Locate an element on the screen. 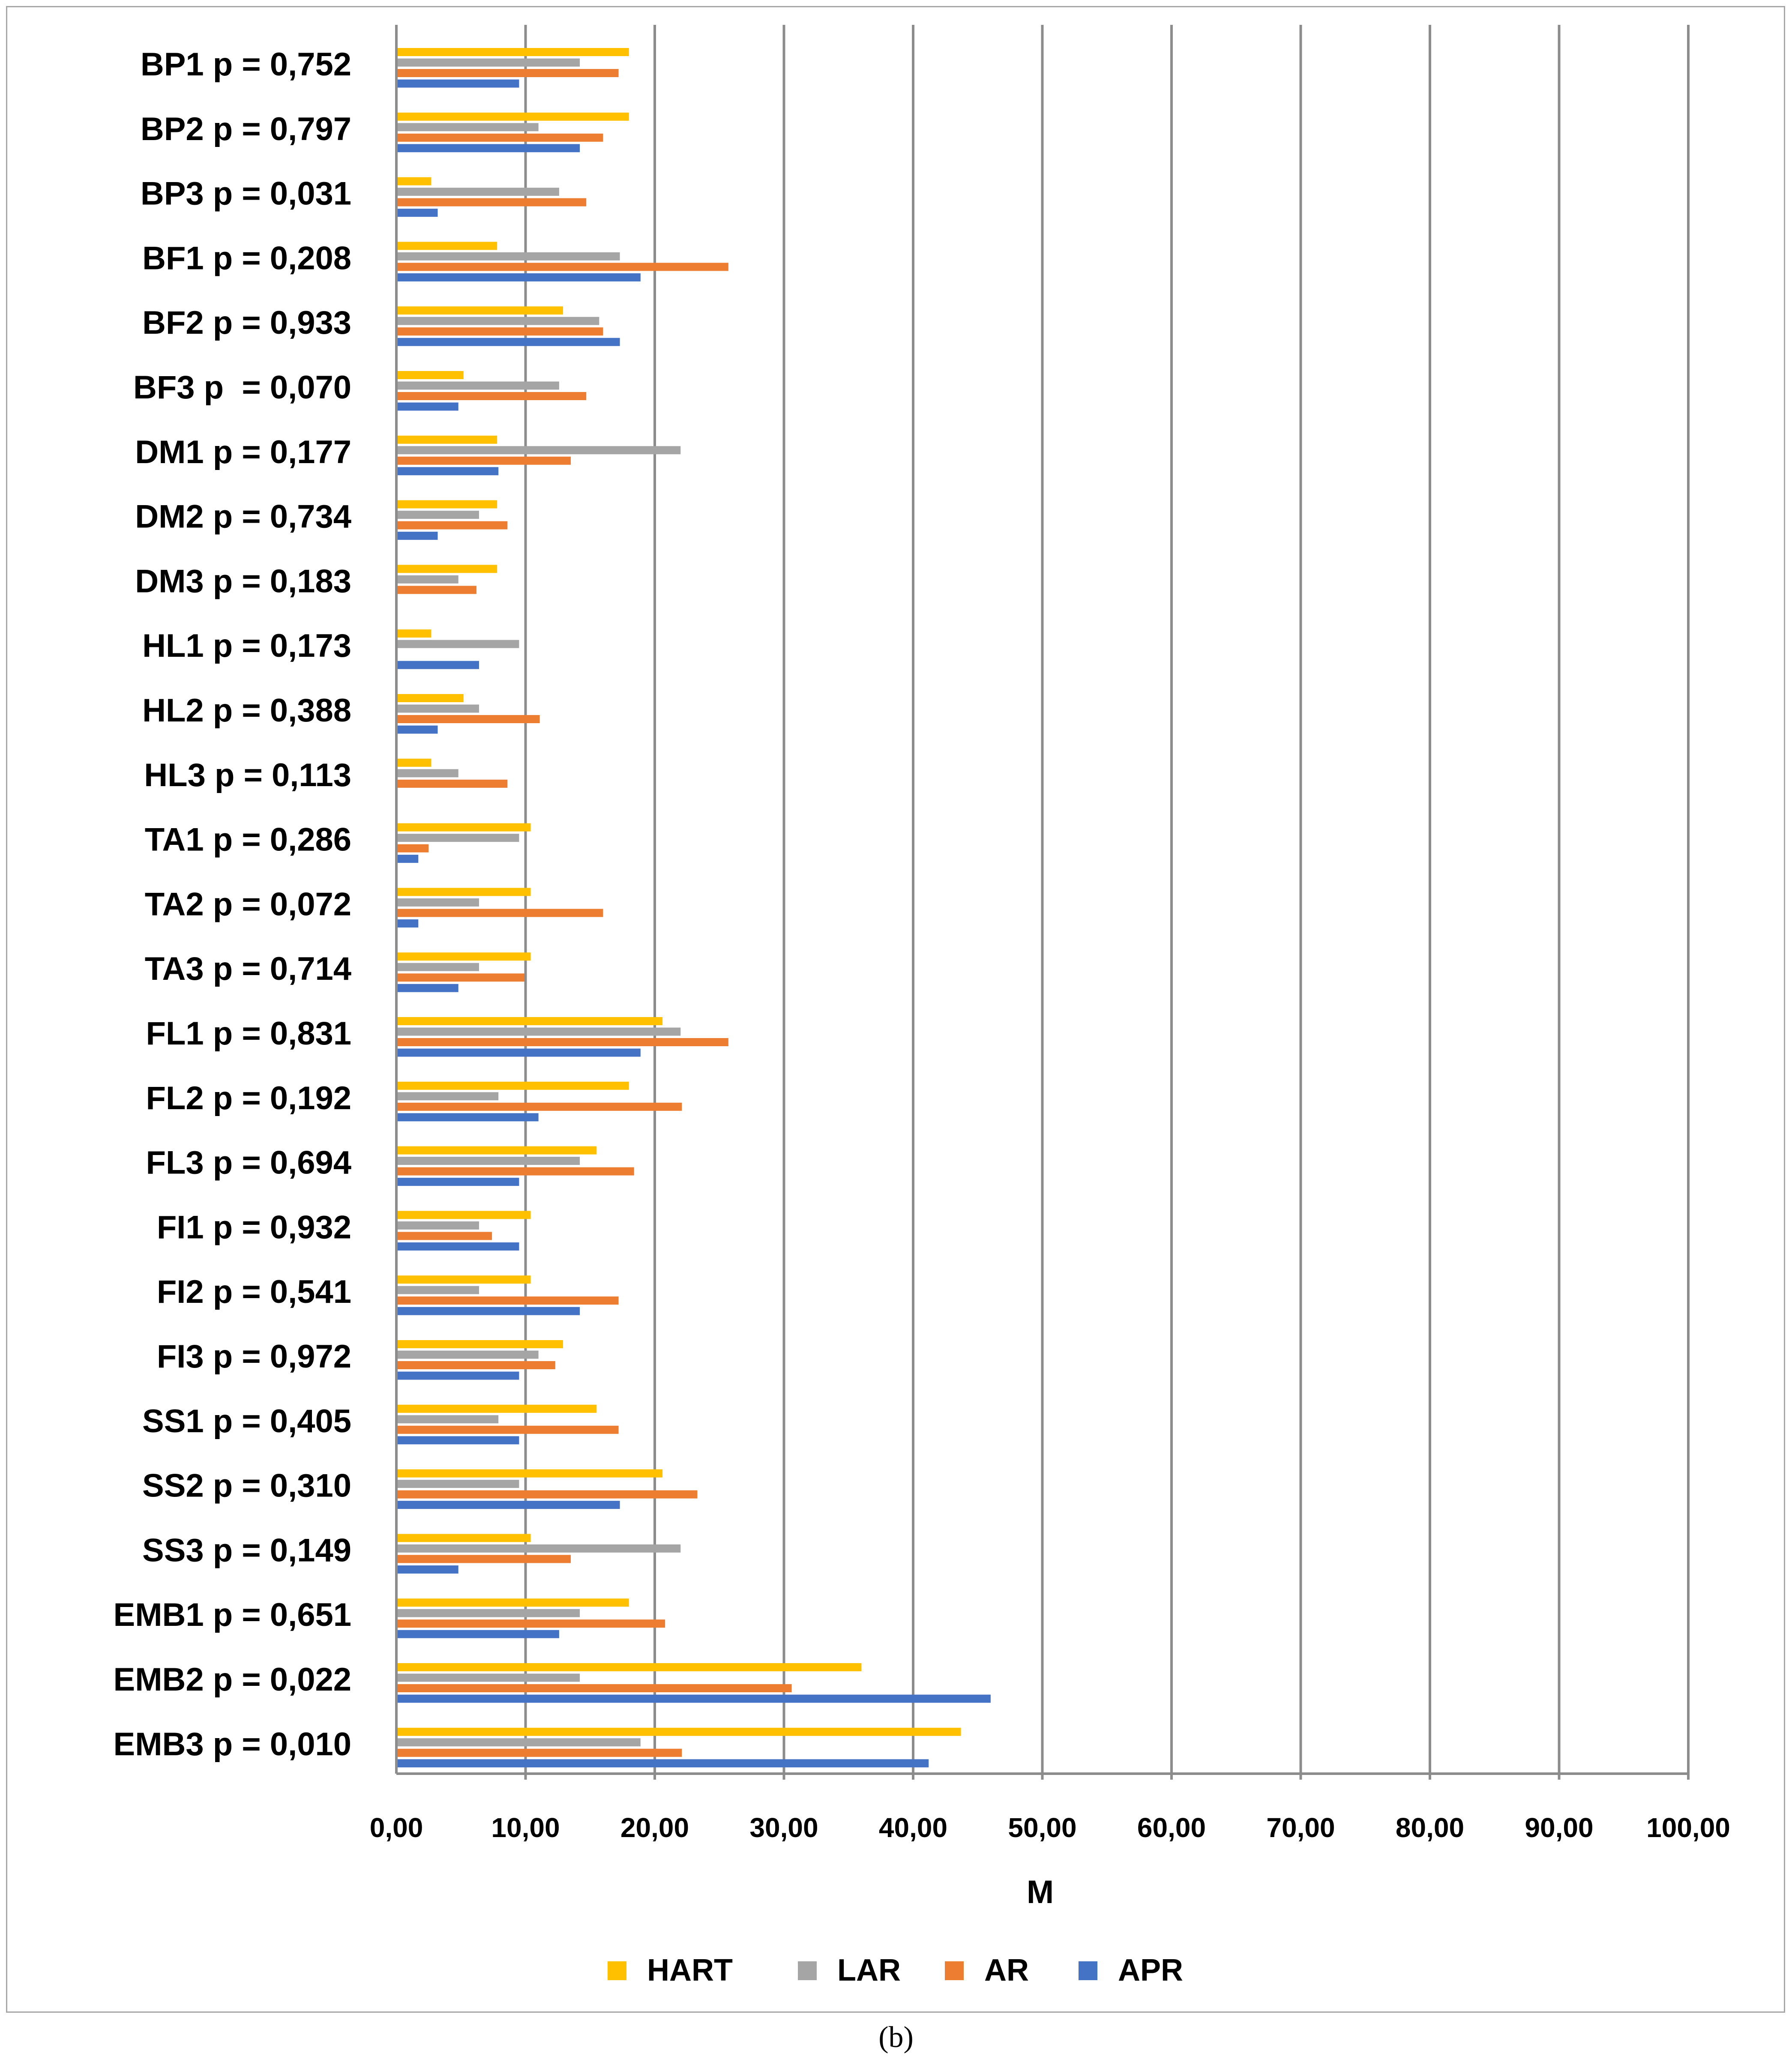 Image resolution: width=1792 pixels, height=2059 pixels. category-label: TA1 p = 0,286 is located at coordinates (248, 840).